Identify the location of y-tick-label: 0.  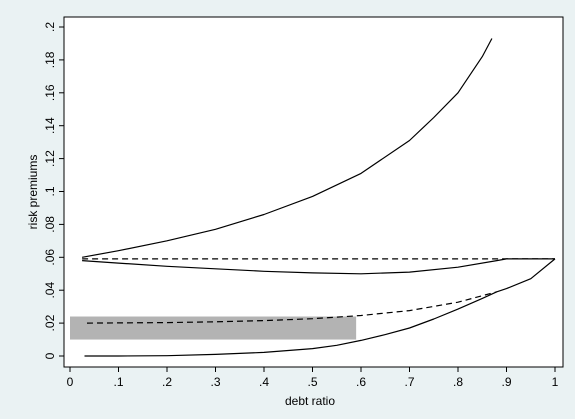
(50, 355).